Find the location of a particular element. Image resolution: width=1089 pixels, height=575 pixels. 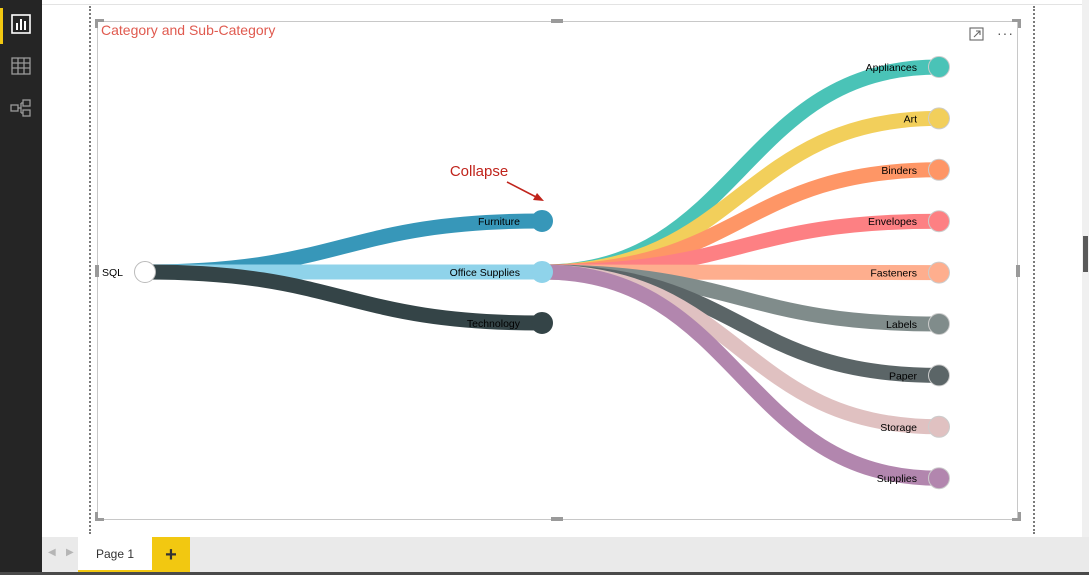

scroll-tabs-left-icon: ◀ is located at coordinates (52, 552).